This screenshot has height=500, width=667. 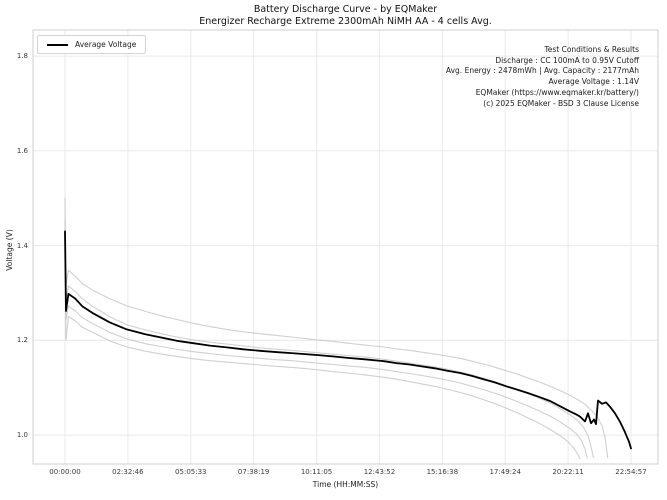 I want to click on y-axis-label: Voltage (V), so click(x=9, y=250).